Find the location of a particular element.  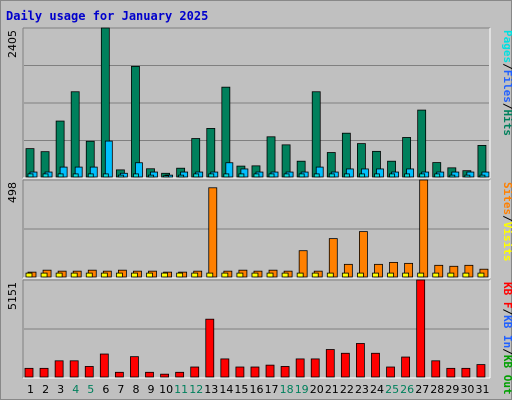

series-pages is located at coordinates (256, 175).